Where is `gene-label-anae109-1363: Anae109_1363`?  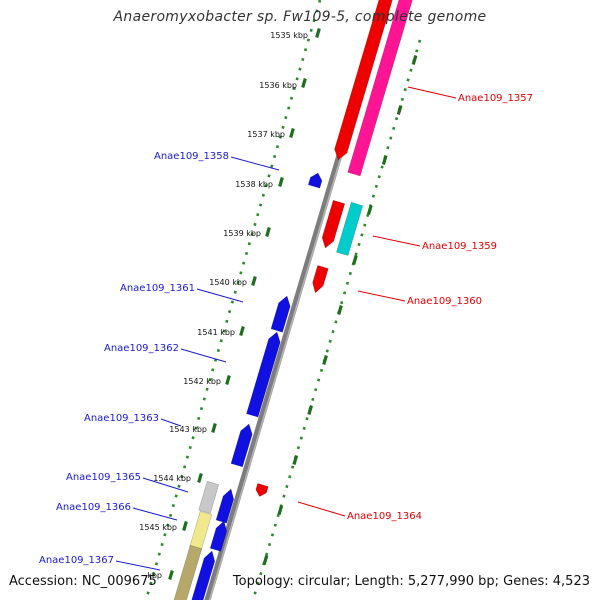
gene-label-anae109-1363: Anae109_1363 is located at coordinates (121, 418).